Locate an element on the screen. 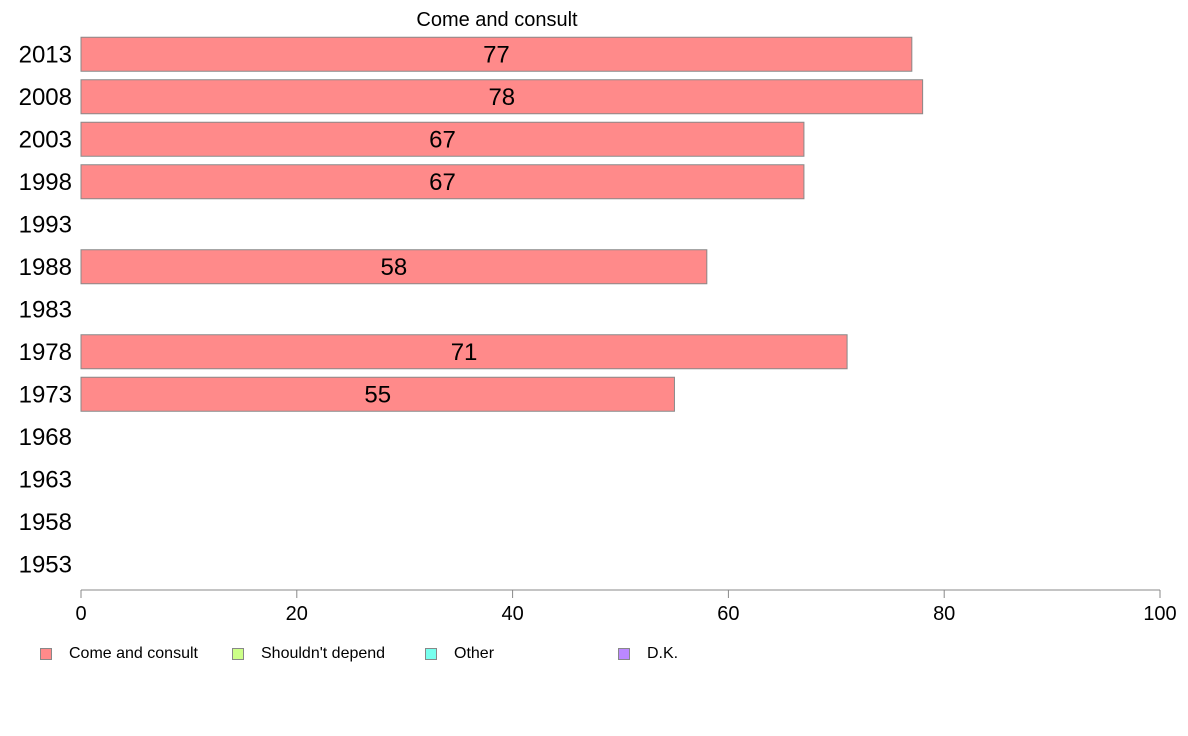 The height and width of the screenshot is (736, 1188). y-tick-label: 1963 is located at coordinates (45, 479).